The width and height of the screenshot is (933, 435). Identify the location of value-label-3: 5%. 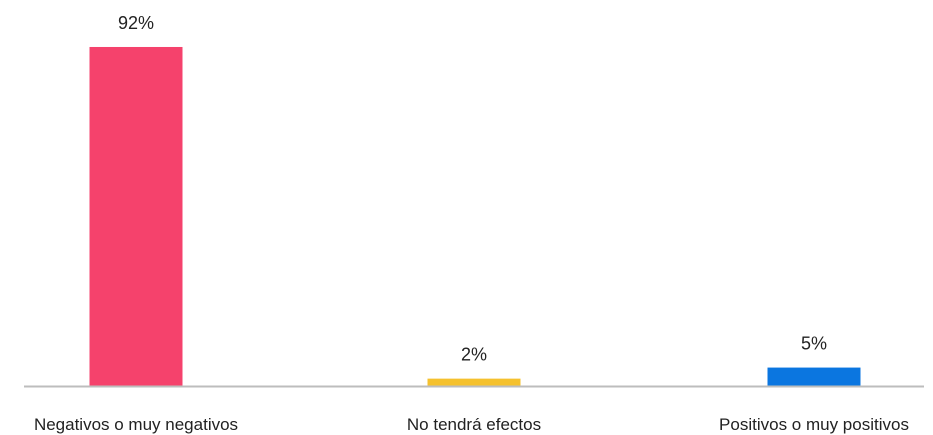
(814, 344).